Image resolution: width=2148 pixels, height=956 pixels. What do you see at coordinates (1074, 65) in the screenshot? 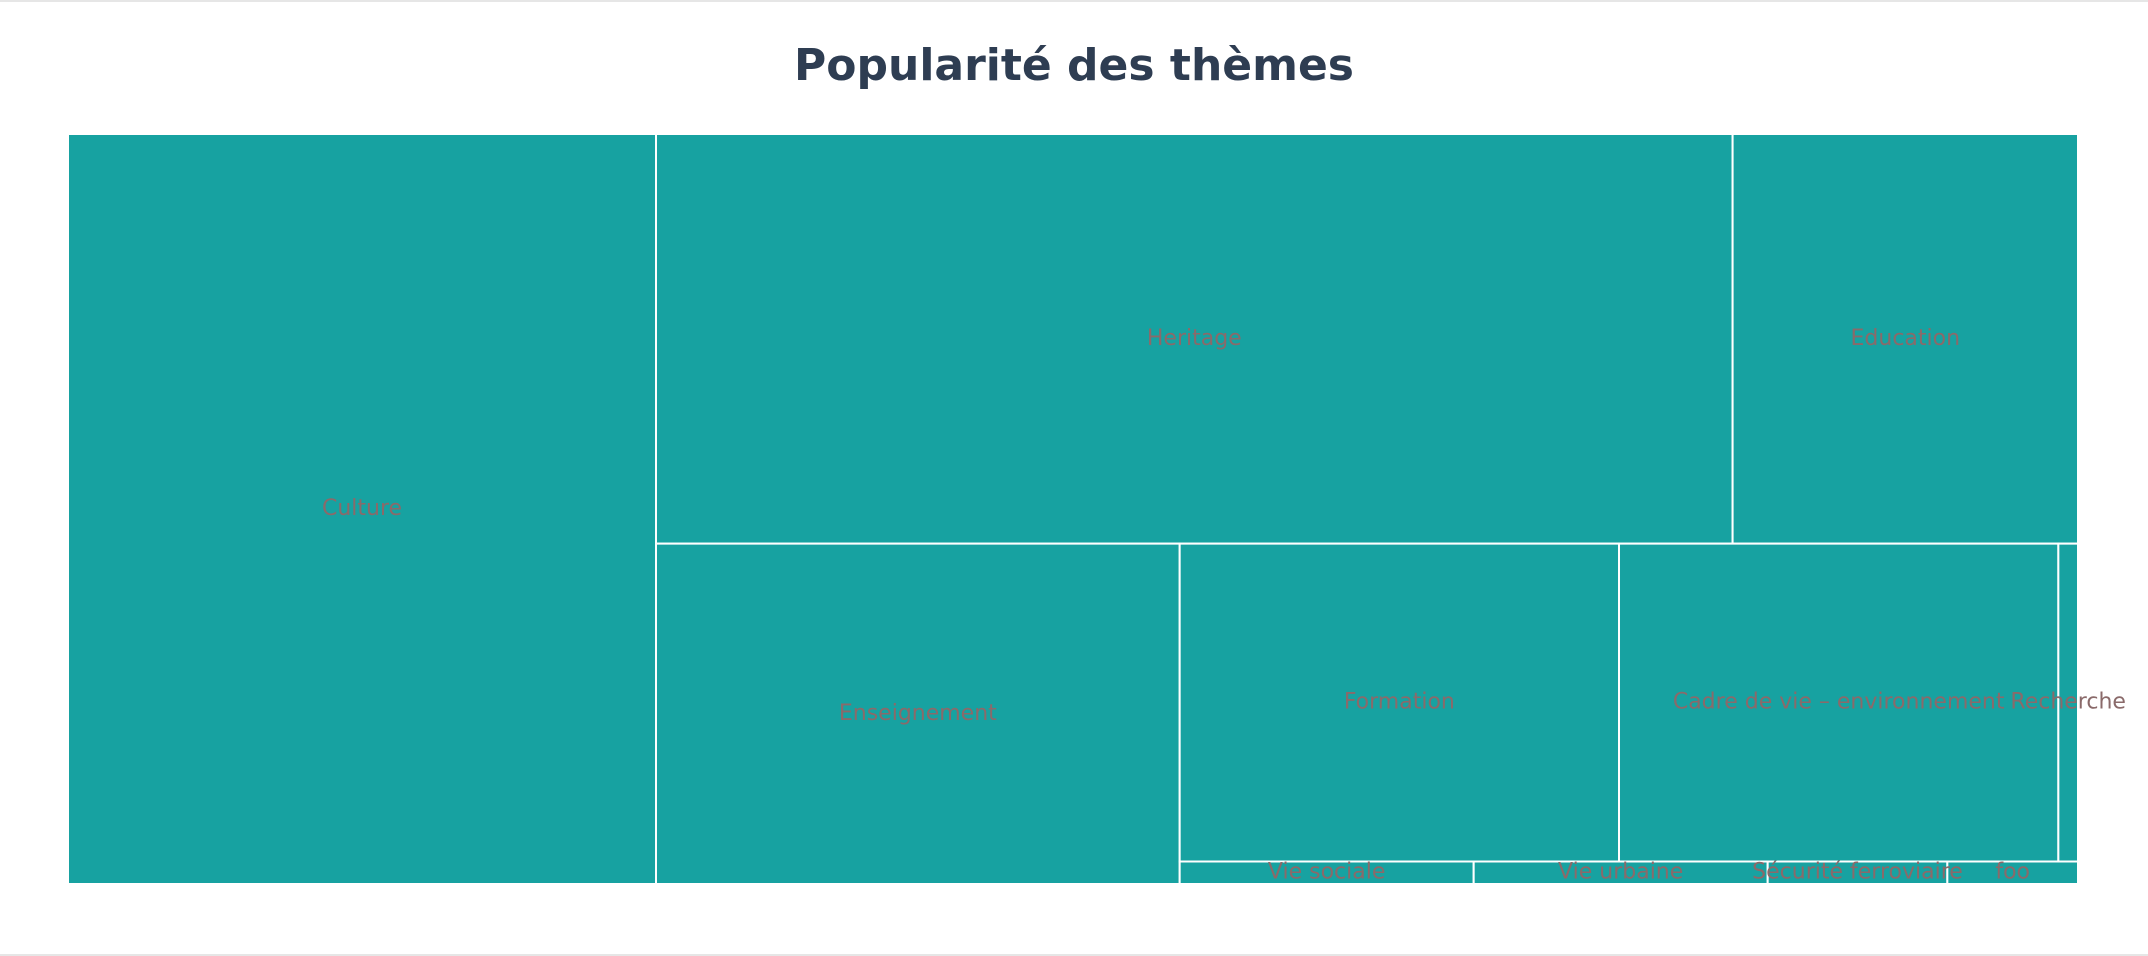
I see `chart-title: Popularité des thèmes` at bounding box center [1074, 65].